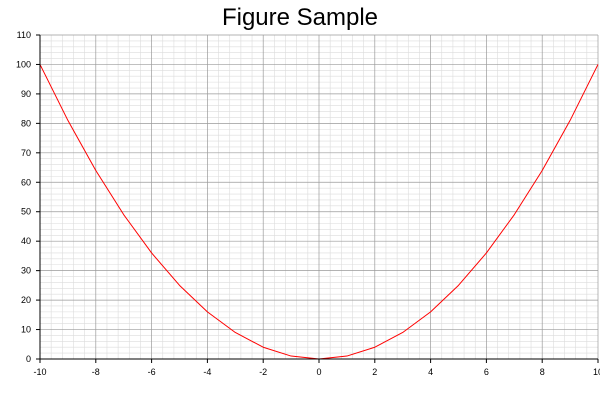  Describe the element at coordinates (26, 212) in the screenshot. I see `y-tick-label: 50` at that location.